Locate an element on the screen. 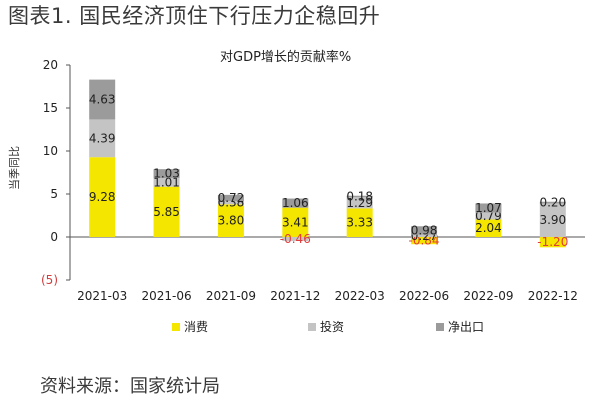 This screenshot has width=600, height=400. data-label: 3.80 is located at coordinates (231, 221).